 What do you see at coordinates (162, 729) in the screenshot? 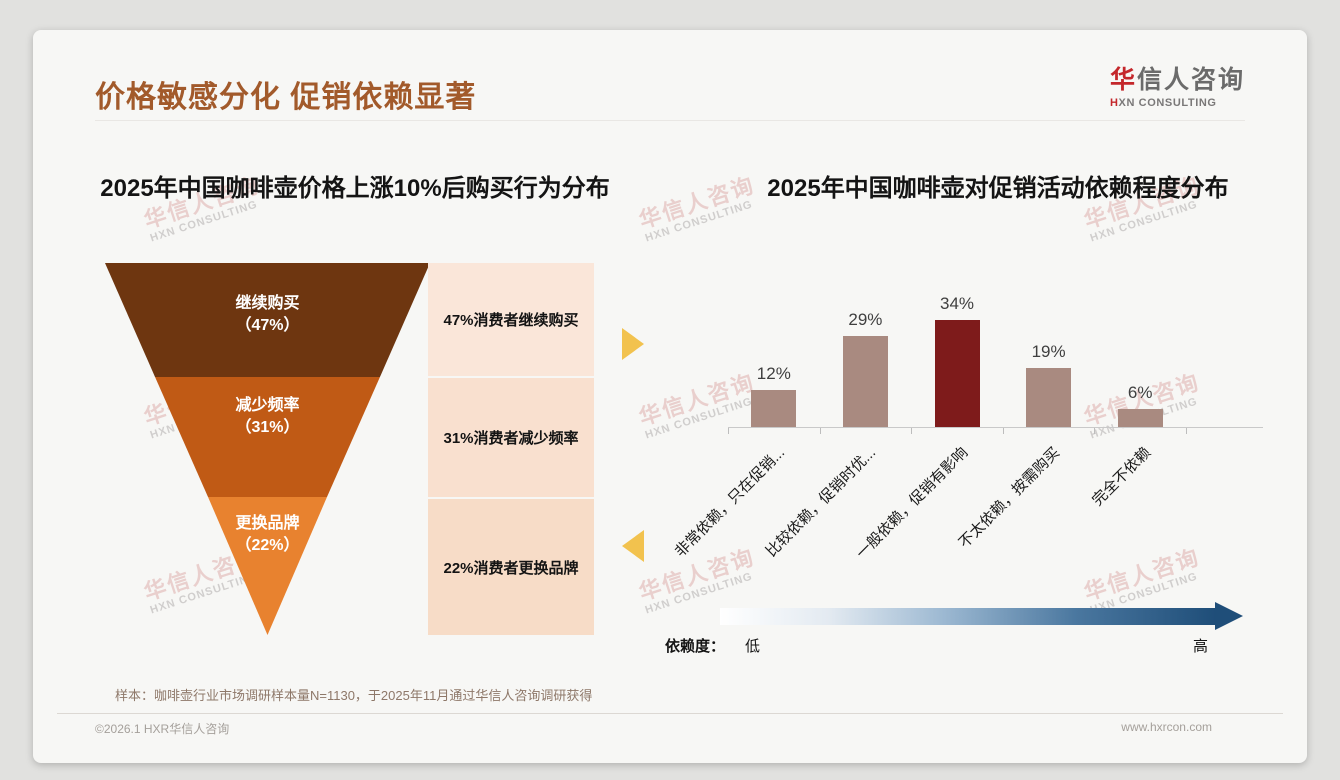
I see `footer-copyright: ©2026.1 HXR华信人咨询` at bounding box center [162, 729].